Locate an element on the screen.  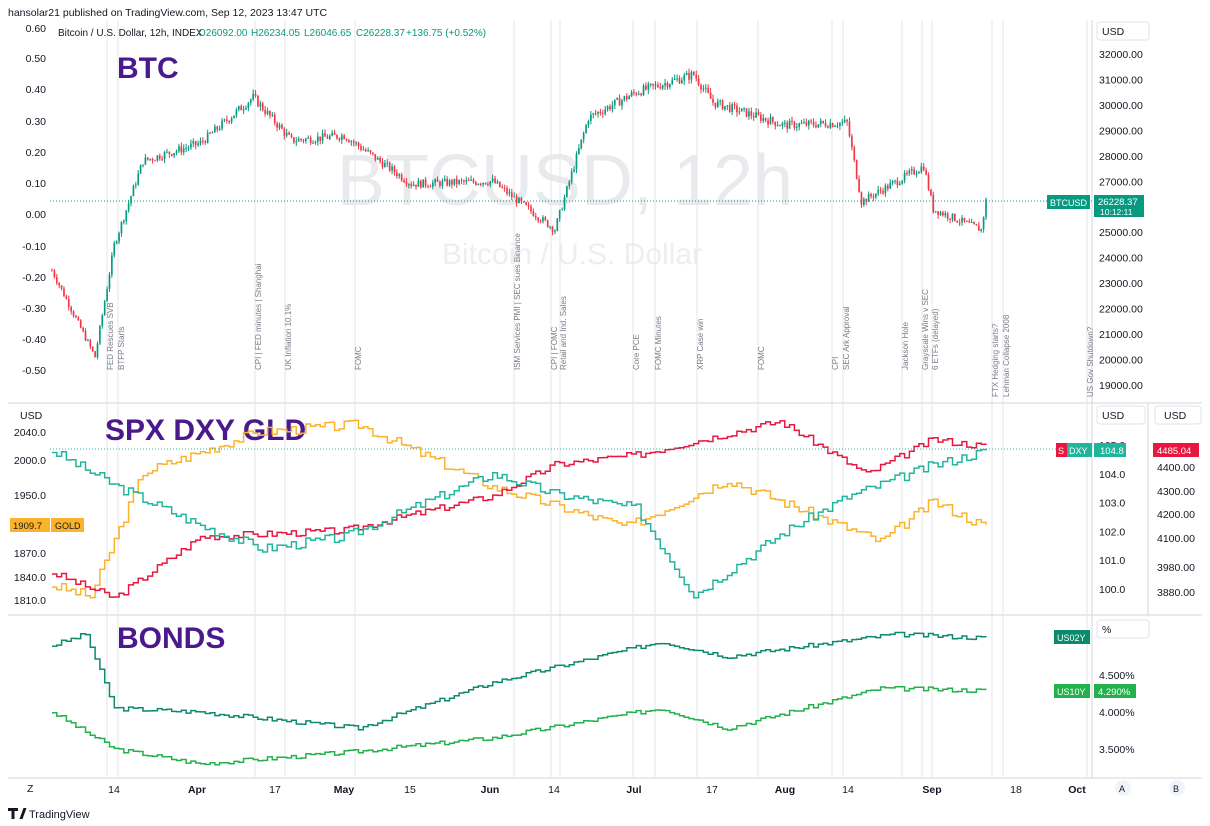
auto-scale-button: A is located at coordinates (1122, 789).